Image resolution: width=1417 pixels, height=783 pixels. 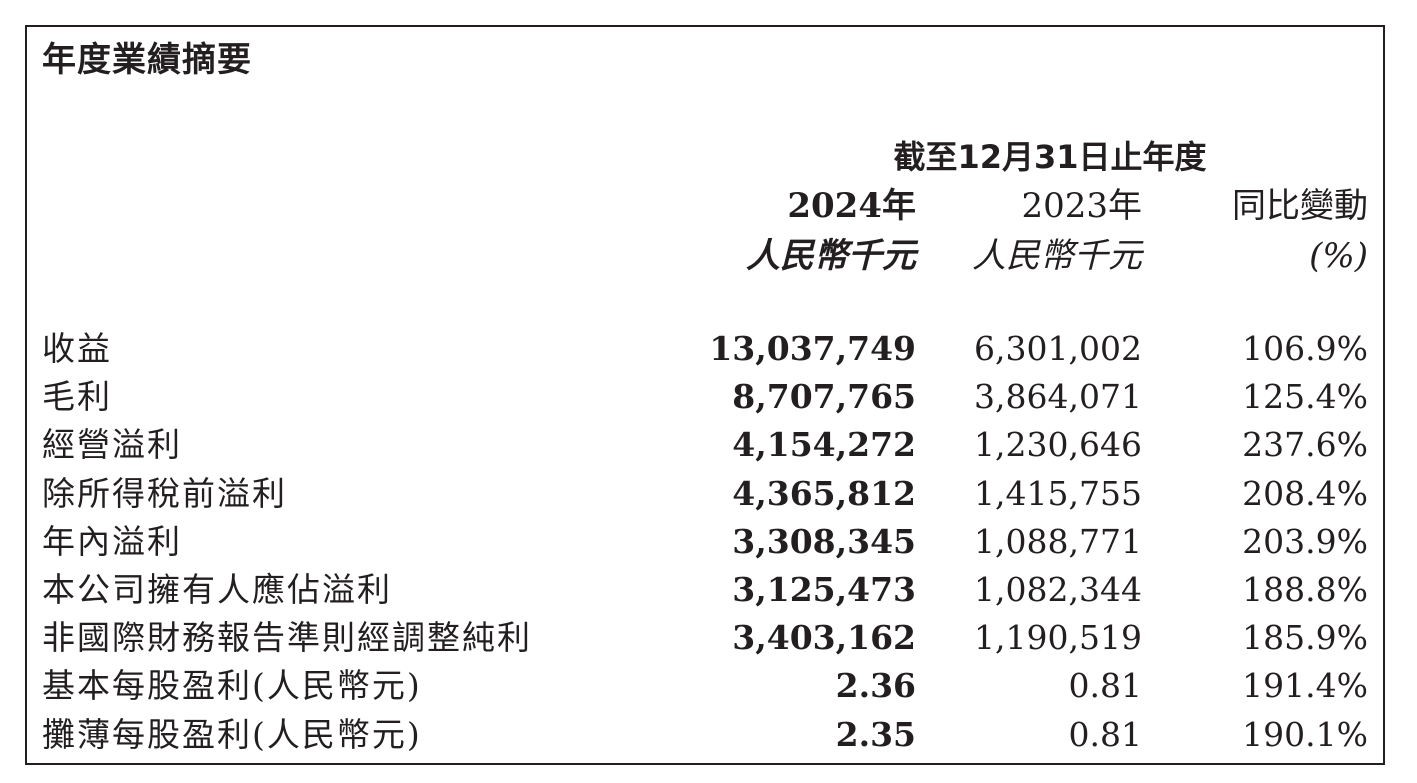 I want to click on table-row: 毛利 8,707,765 3,864,071 125.4%, so click(x=710, y=397).